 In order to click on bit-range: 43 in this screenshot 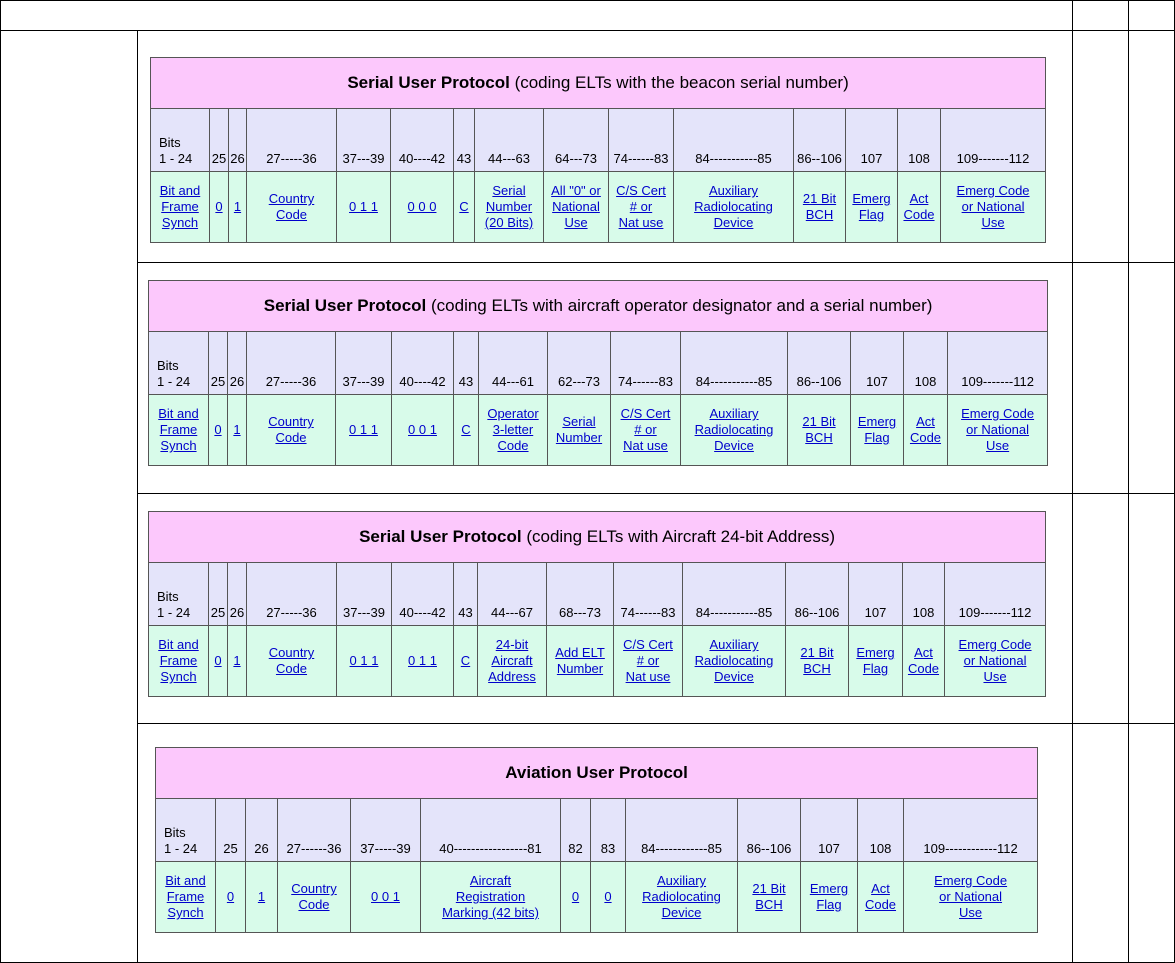, I will do `click(464, 140)`.